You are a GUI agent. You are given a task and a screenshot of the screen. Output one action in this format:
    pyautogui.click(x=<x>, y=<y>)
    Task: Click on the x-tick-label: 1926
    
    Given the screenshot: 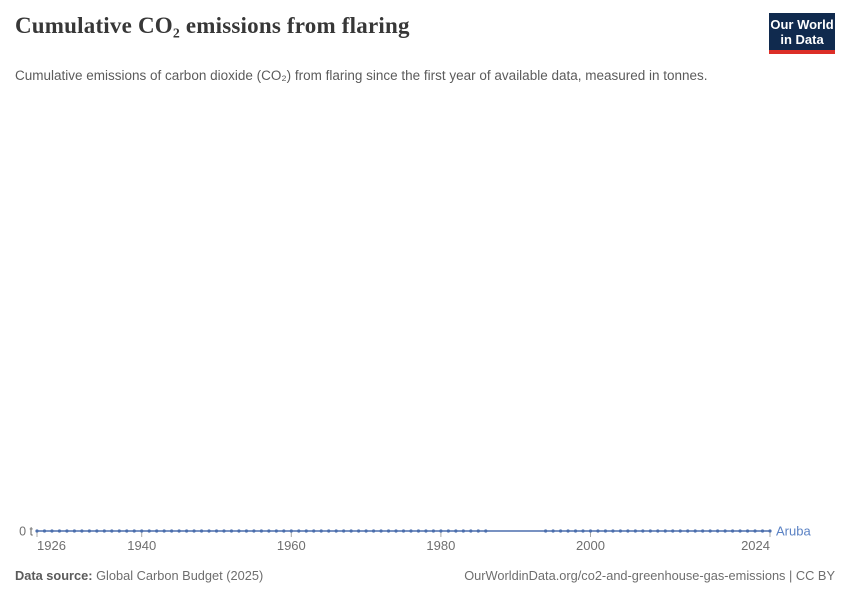 What is the action you would take?
    pyautogui.click(x=51, y=545)
    